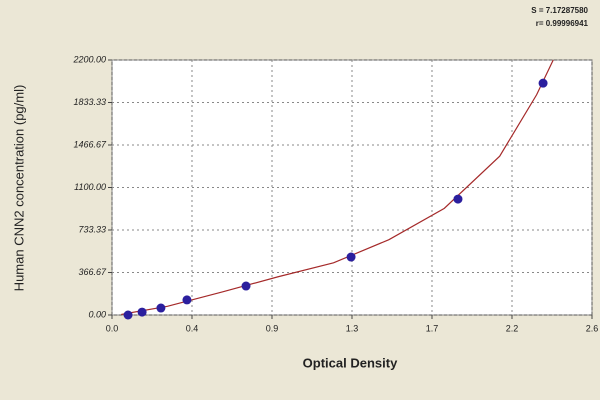 The image size is (600, 400). Describe the element at coordinates (97, 314) in the screenshot. I see `y-tick-label: 0.00` at that location.